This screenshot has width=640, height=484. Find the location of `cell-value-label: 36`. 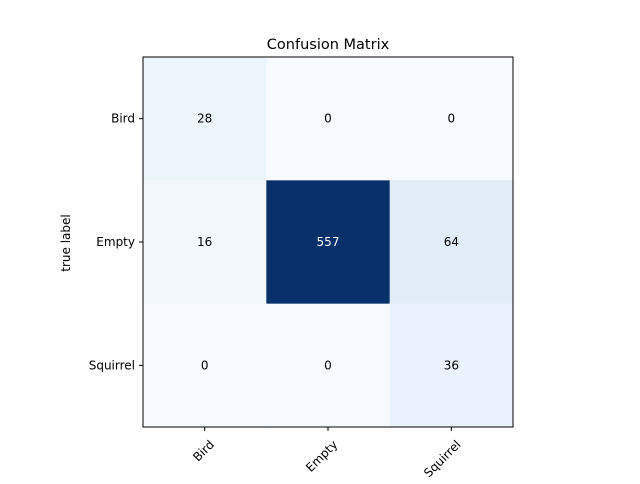

cell-value-label: 36 is located at coordinates (451, 365).